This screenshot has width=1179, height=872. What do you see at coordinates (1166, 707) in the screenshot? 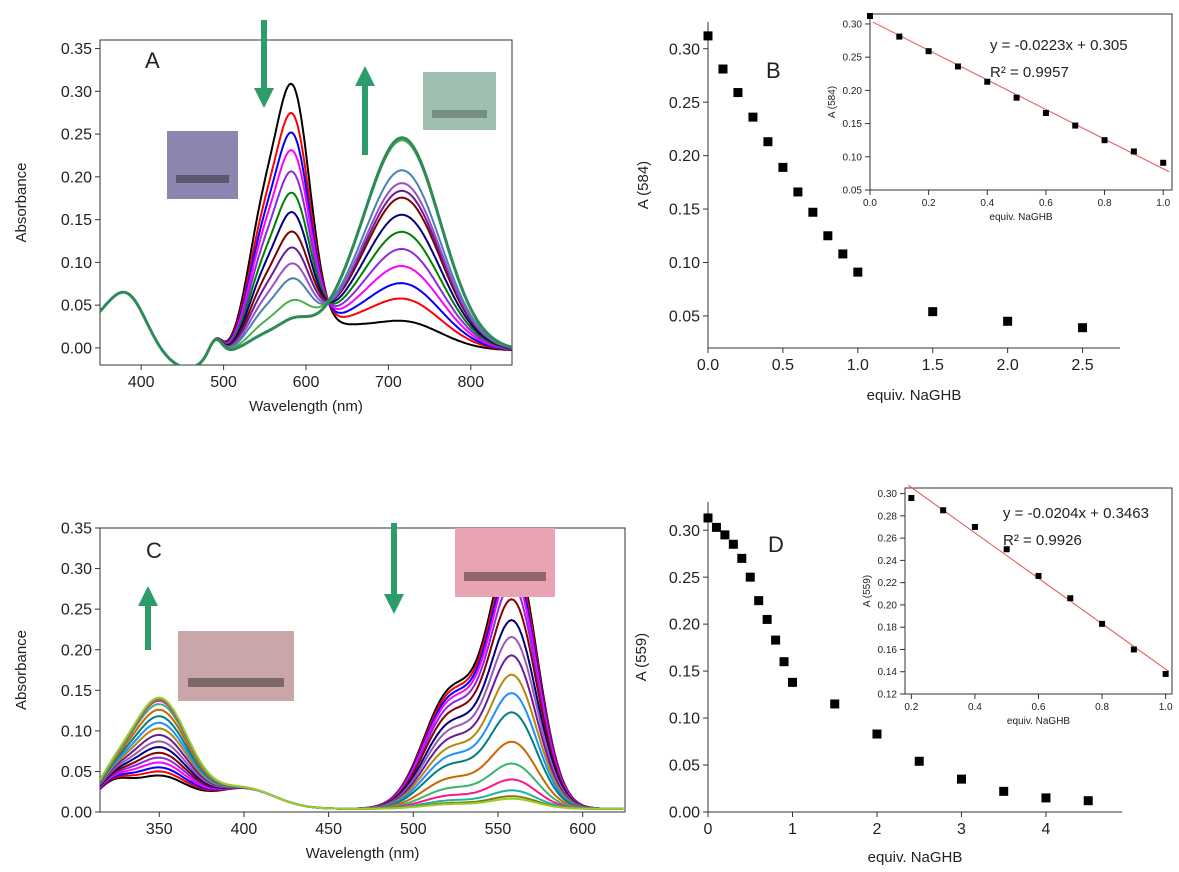
I see `d-inset-x-tick-label: 1.0` at bounding box center [1166, 707].